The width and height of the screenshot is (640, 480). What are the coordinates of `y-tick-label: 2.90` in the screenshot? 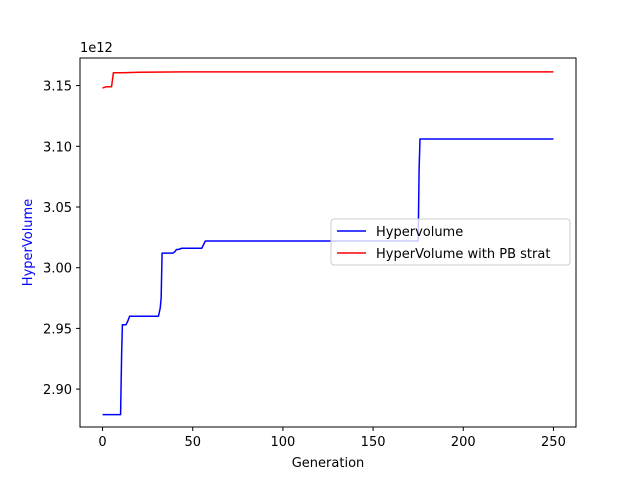 It's located at (57, 390).